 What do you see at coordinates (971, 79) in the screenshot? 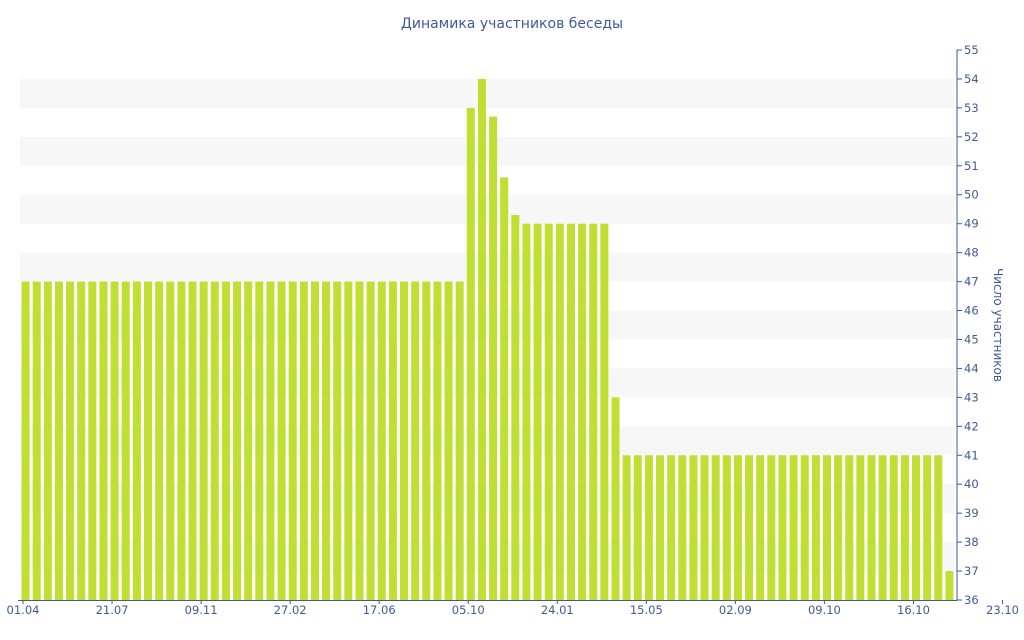
I see `y-tick-label: 54` at bounding box center [971, 79].